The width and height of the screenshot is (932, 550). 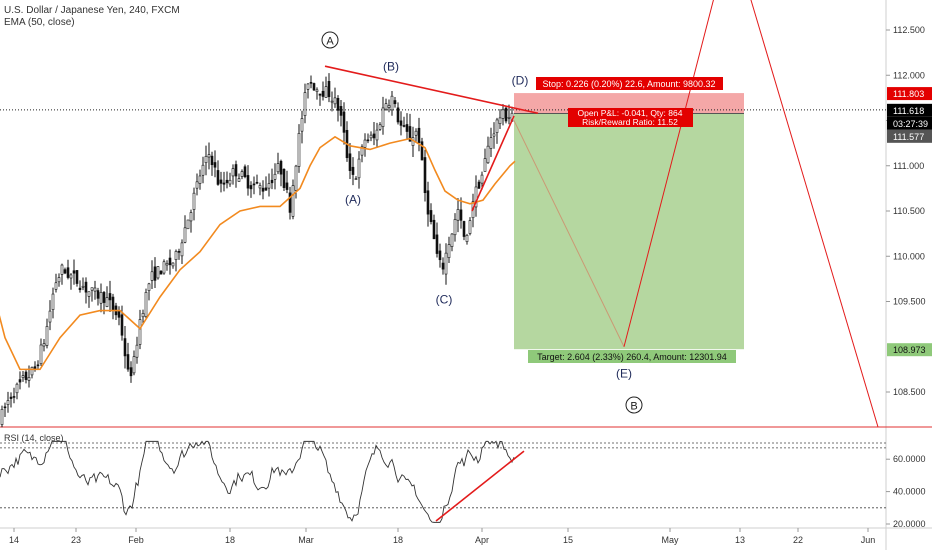 I want to click on price-tag-bg, so click(x=909, y=123).